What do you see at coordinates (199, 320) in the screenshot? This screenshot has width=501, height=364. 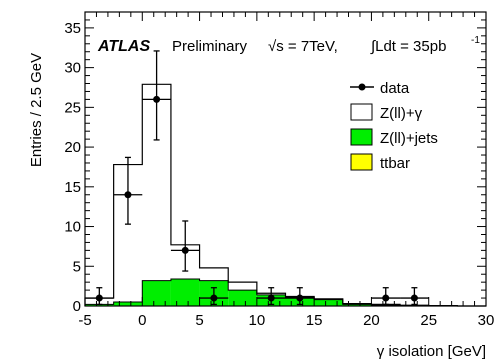 I see `x-tick-label: 5` at bounding box center [199, 320].